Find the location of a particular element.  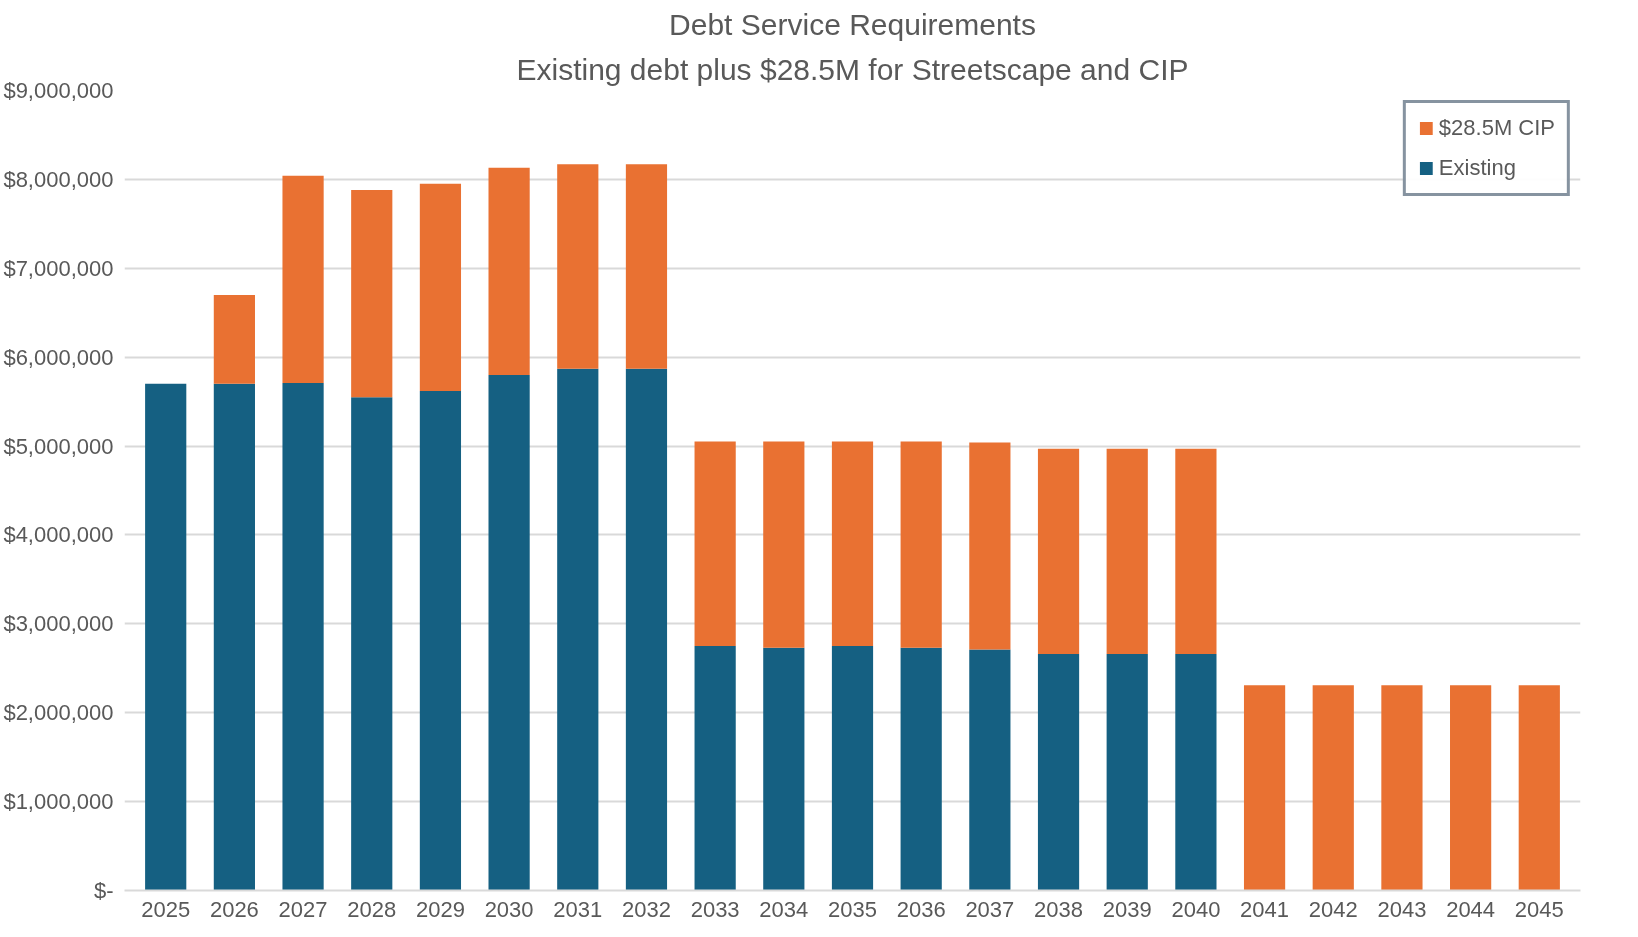

legend-label: Existing is located at coordinates (1477, 168).